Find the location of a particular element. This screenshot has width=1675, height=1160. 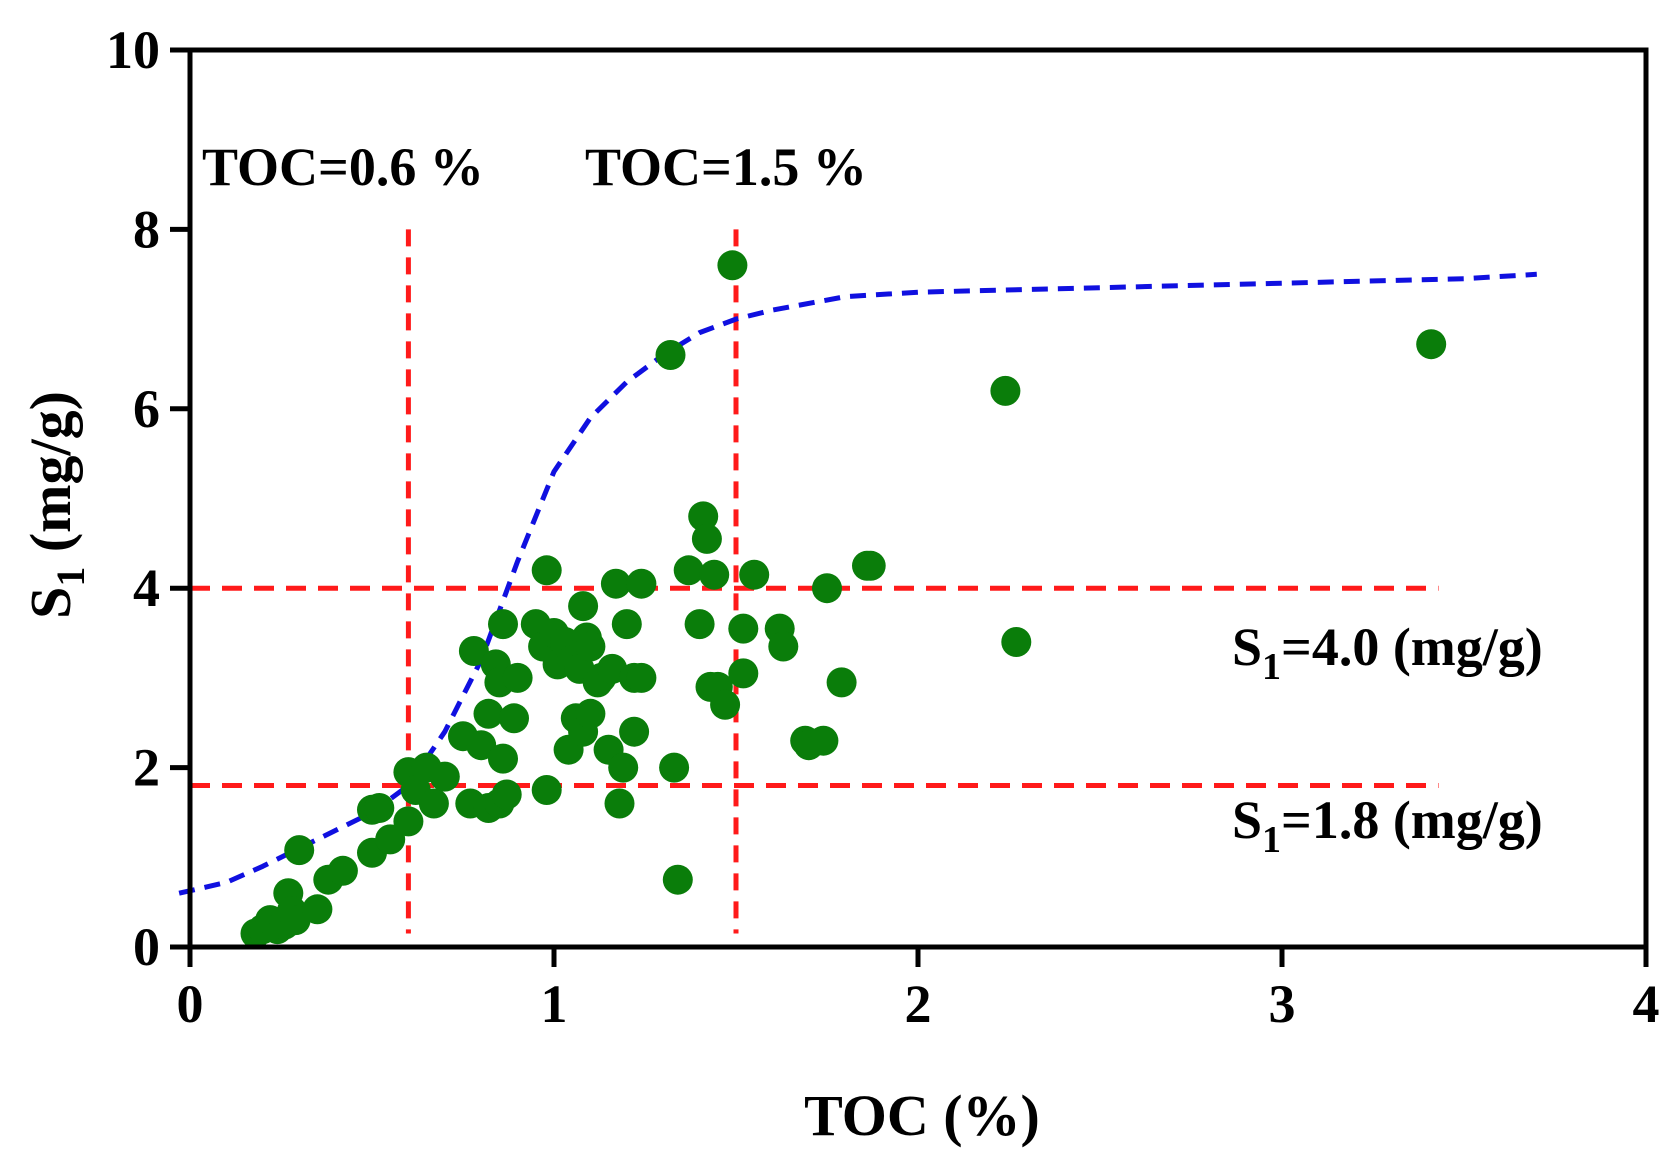

x-axis-label: TOC (%) is located at coordinates (922, 1115).